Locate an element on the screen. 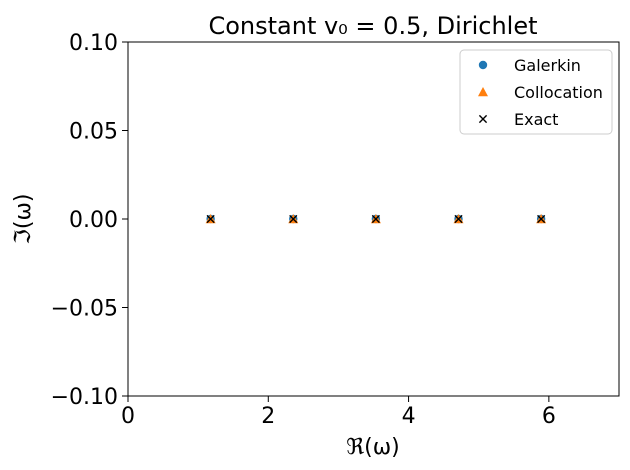 The height and width of the screenshot is (470, 630). x-tick-label: 2 is located at coordinates (268, 416).